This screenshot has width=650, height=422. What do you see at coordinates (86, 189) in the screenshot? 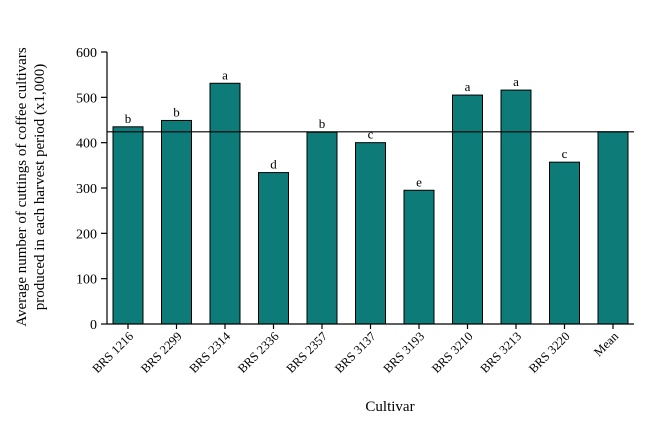
I see `y-tick-label: 300` at bounding box center [86, 189].